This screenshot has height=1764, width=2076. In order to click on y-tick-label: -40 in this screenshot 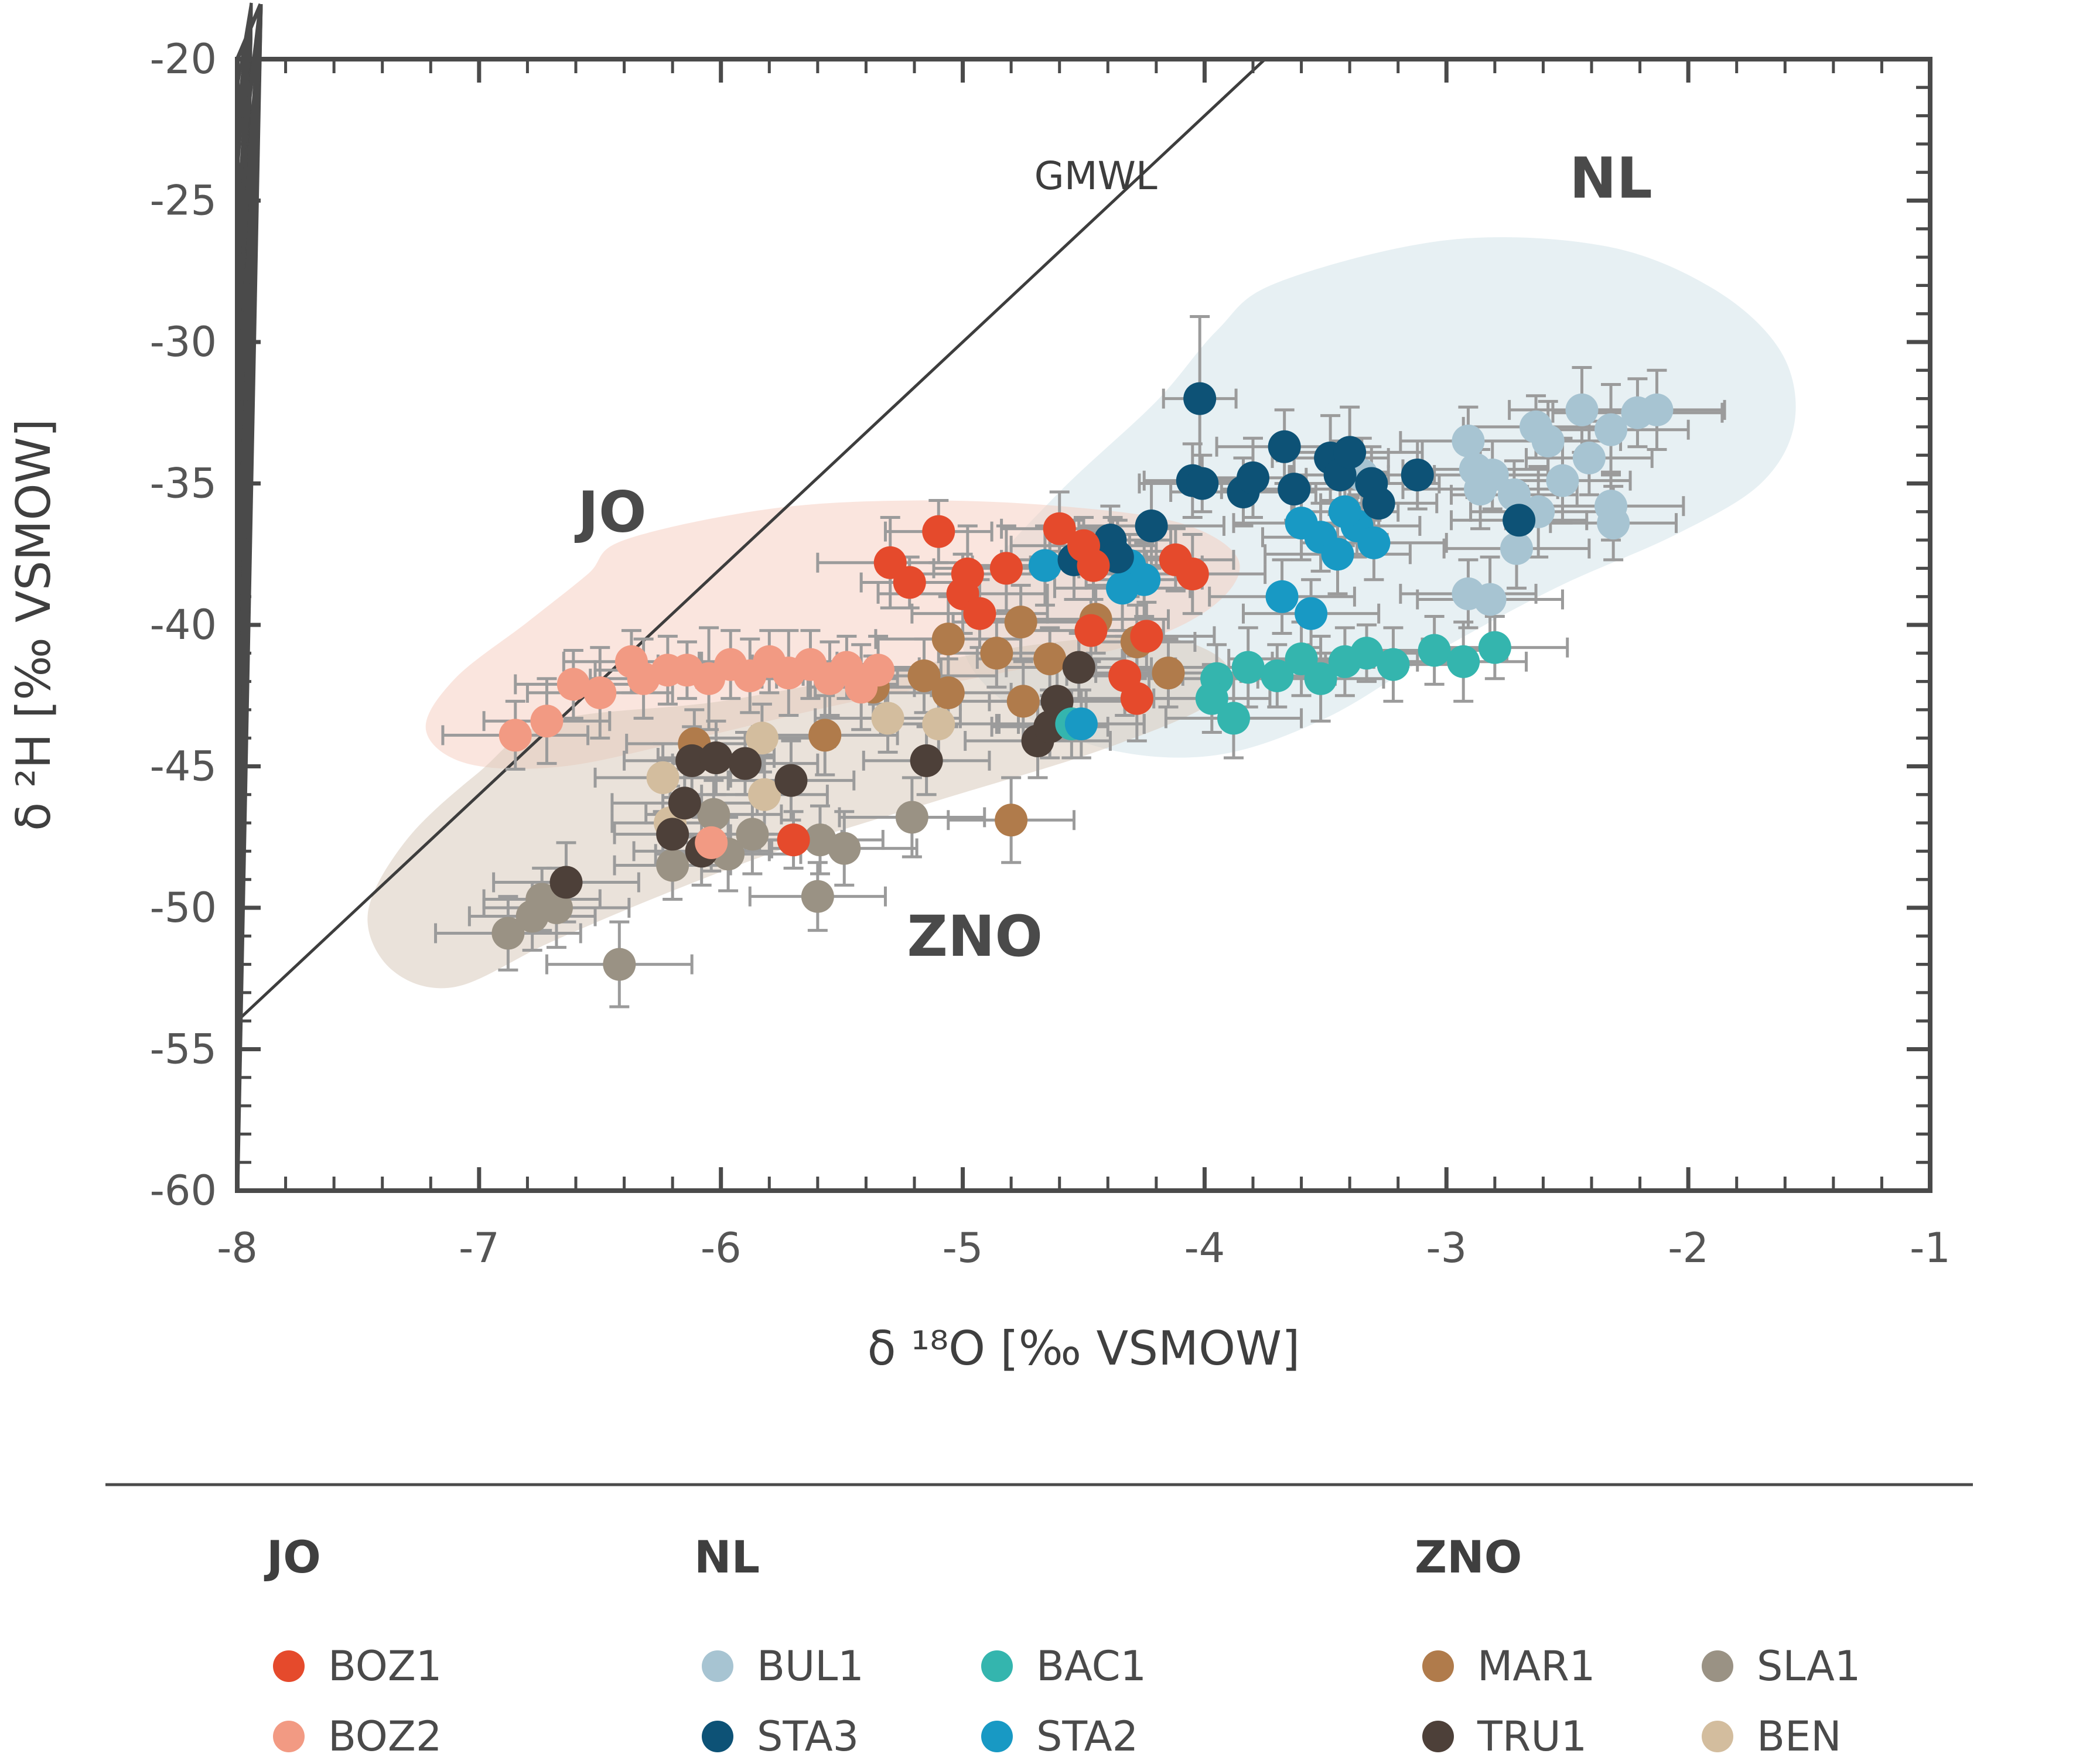, I will do `click(183, 625)`.